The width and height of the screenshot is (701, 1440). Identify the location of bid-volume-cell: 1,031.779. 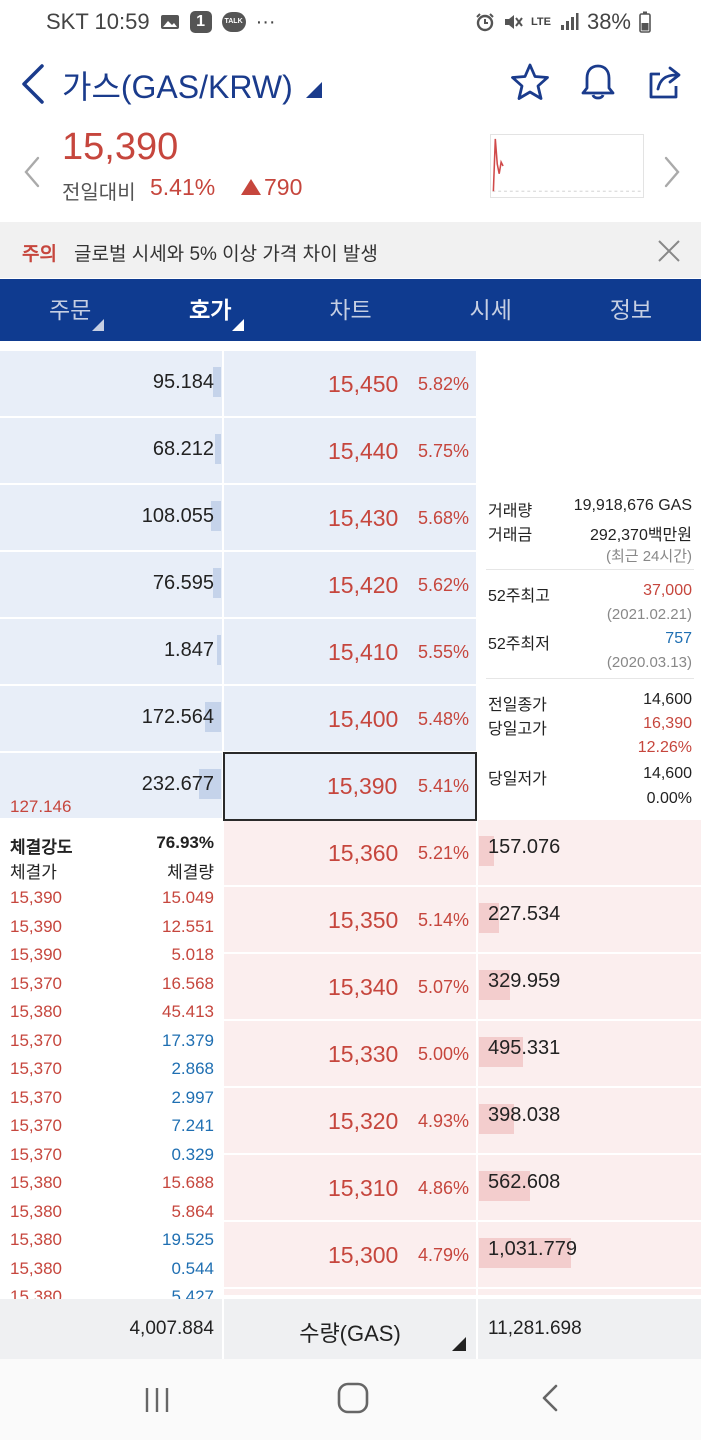
(589, 1254).